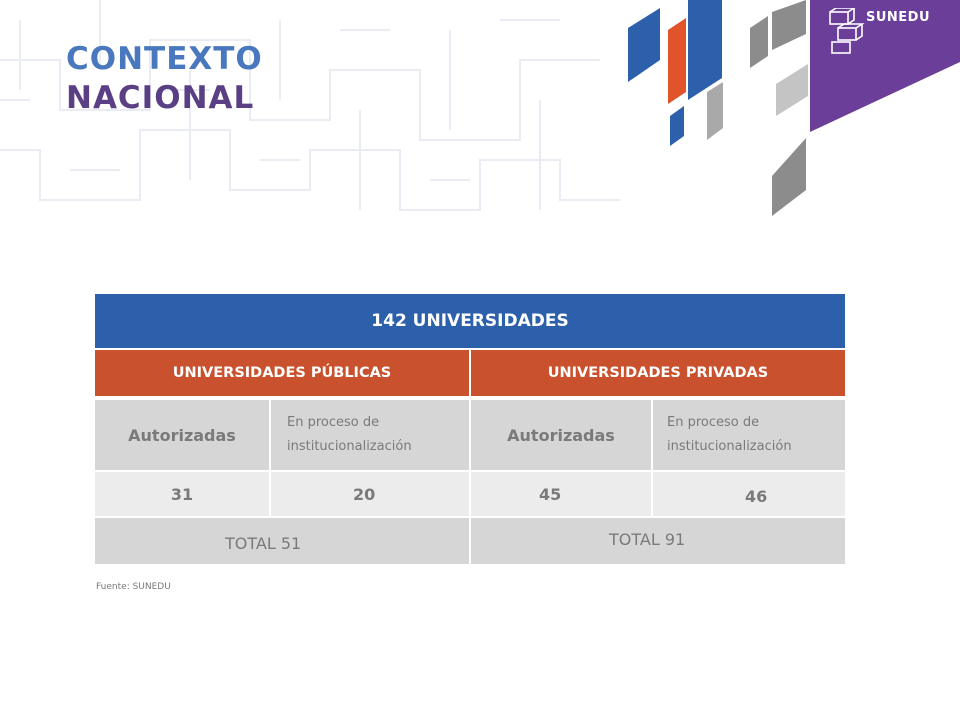  What do you see at coordinates (371, 433) in the screenshot?
I see `public-in-process-label: En proceso de institucionalización` at bounding box center [371, 433].